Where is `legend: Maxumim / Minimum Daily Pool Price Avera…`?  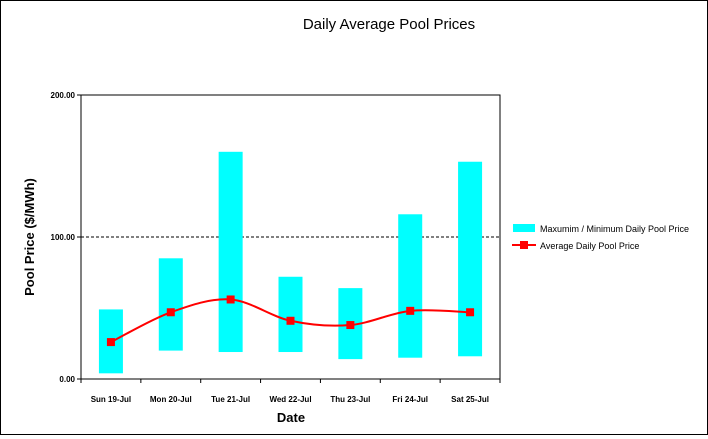
legend: Maxumim / Minimum Daily Pool Price Avera… is located at coordinates (600, 237).